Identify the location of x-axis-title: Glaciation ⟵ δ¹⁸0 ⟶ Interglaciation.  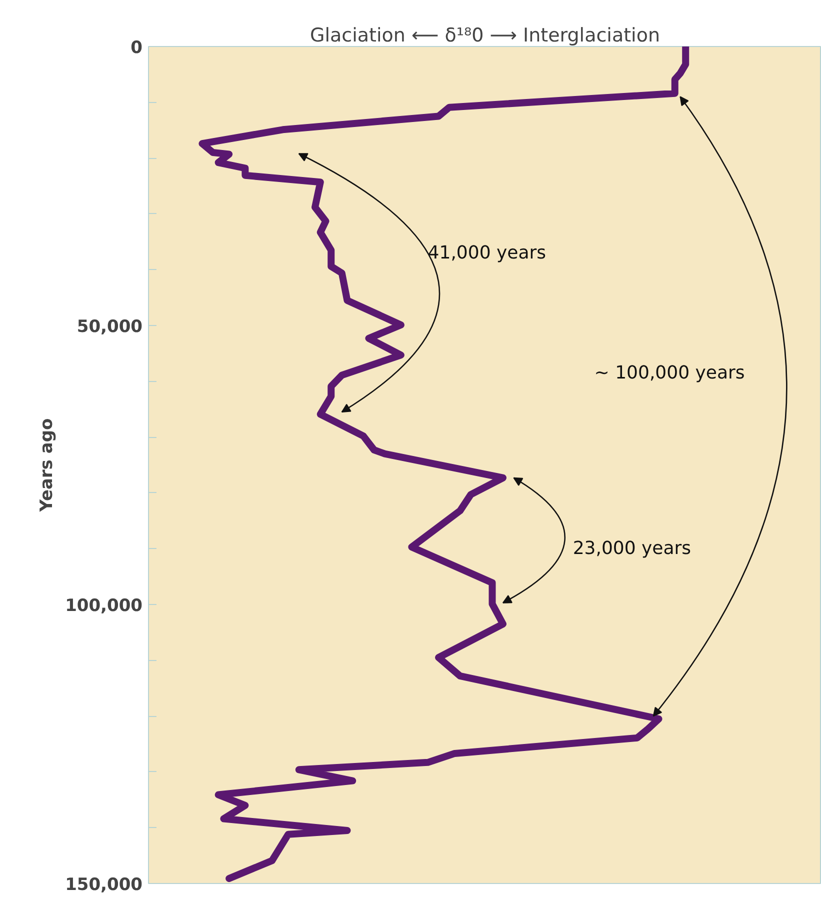
(485, 35).